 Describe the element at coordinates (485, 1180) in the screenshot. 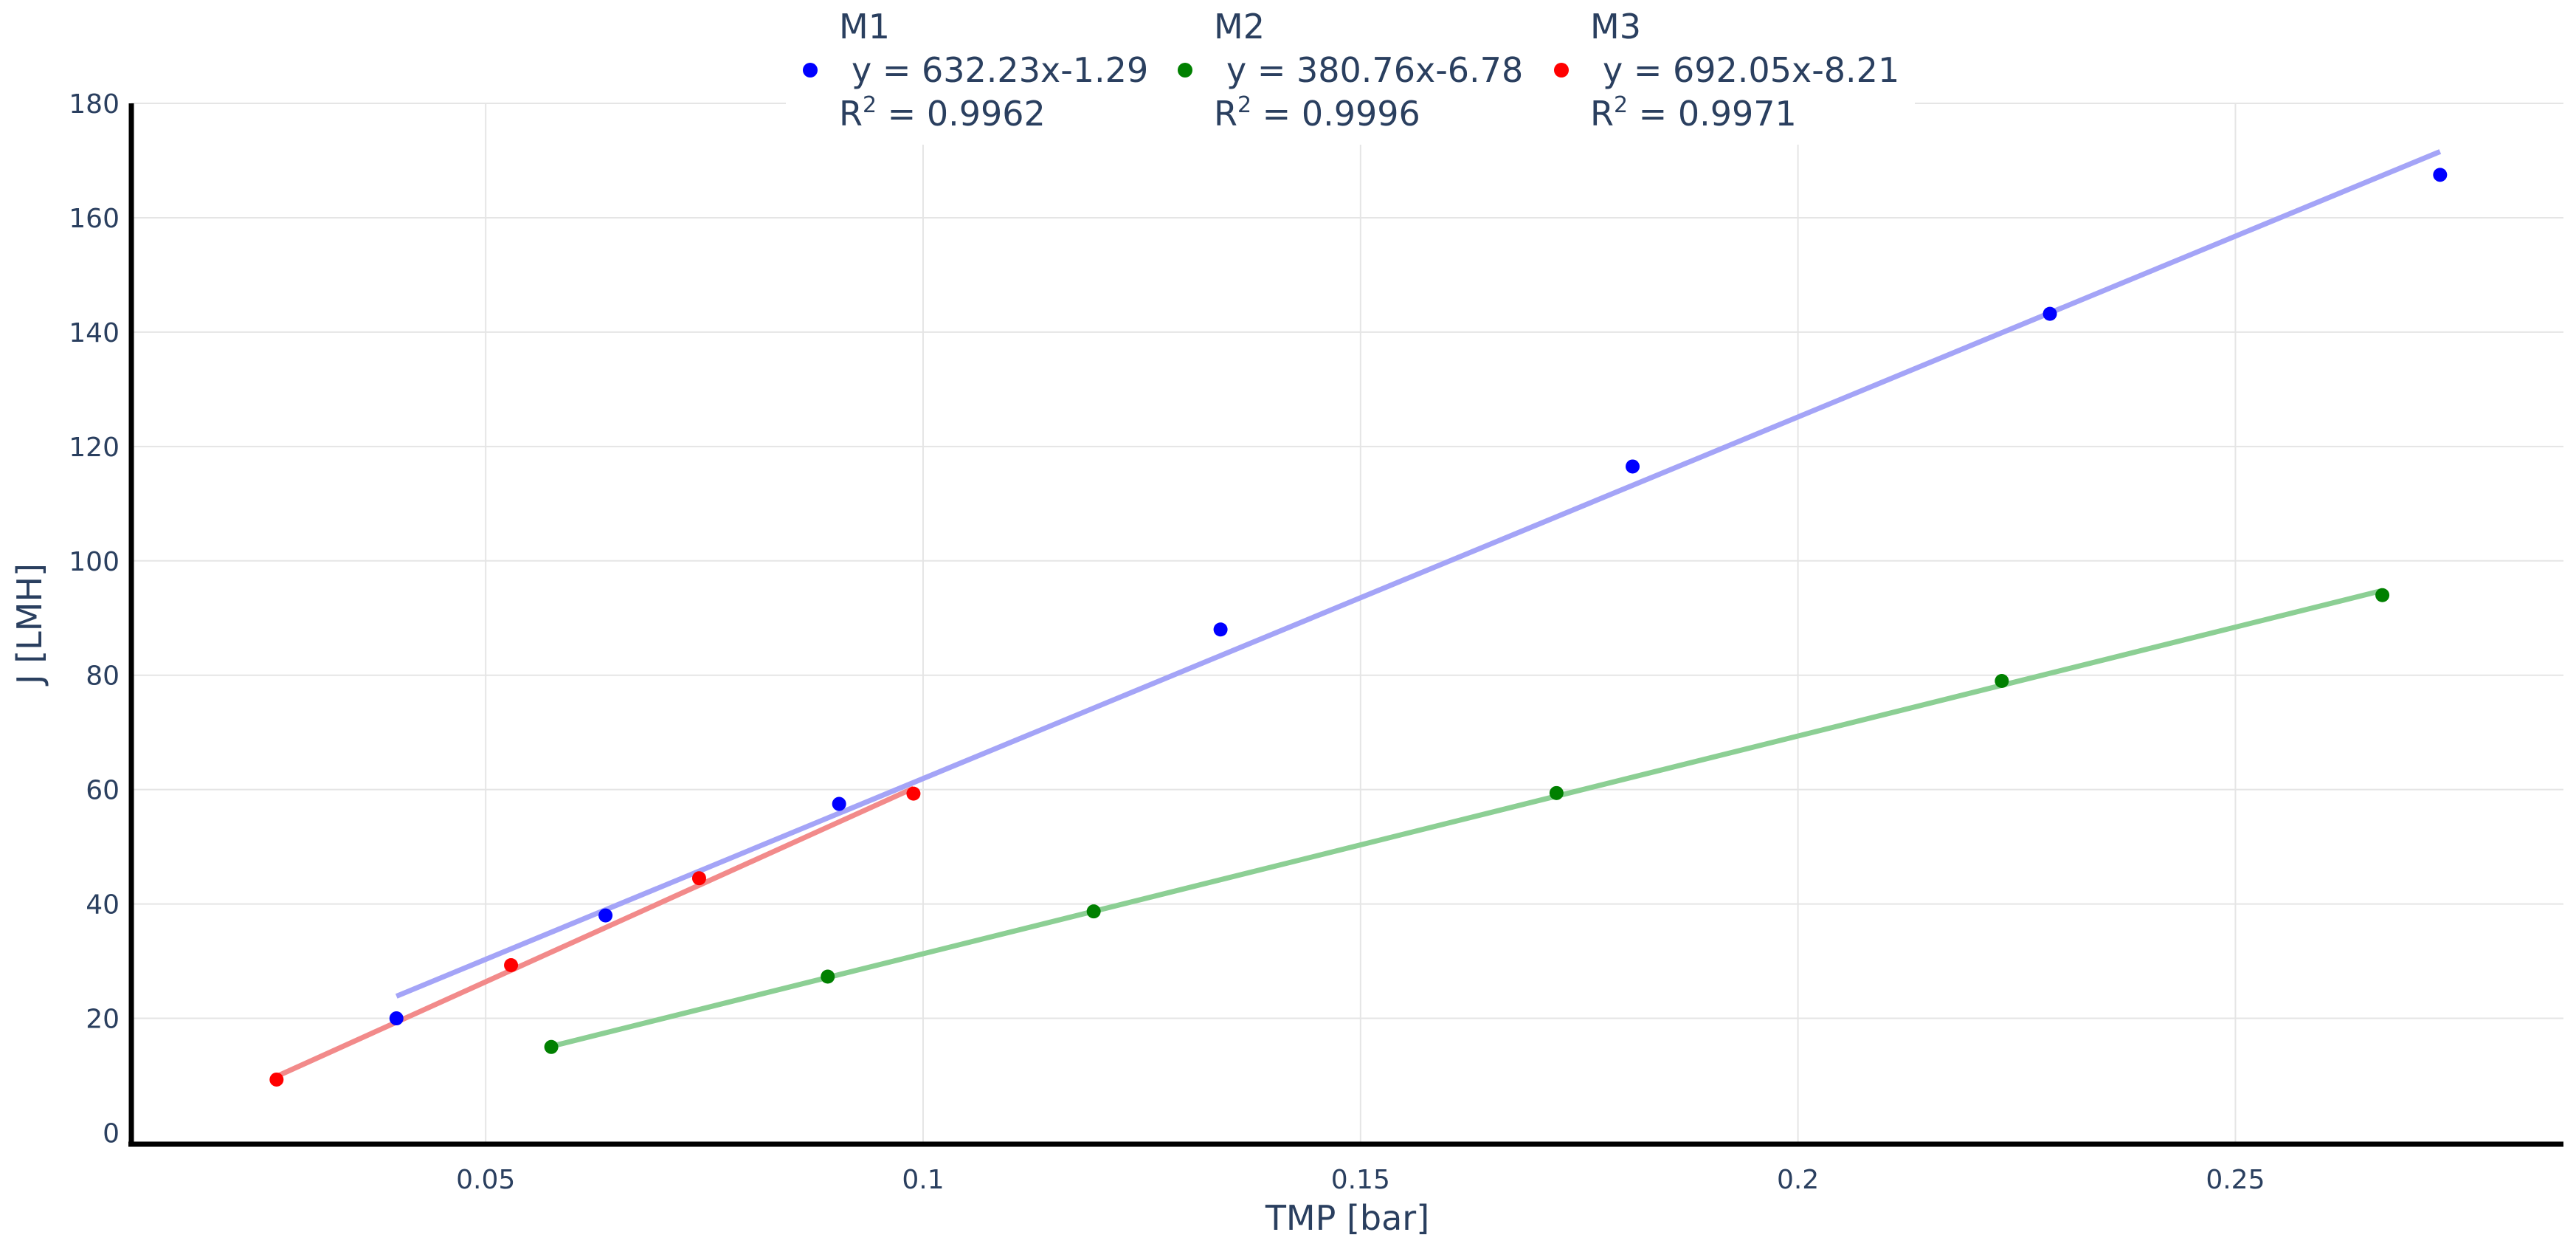

I see `x-tick-label: 0.05` at that location.